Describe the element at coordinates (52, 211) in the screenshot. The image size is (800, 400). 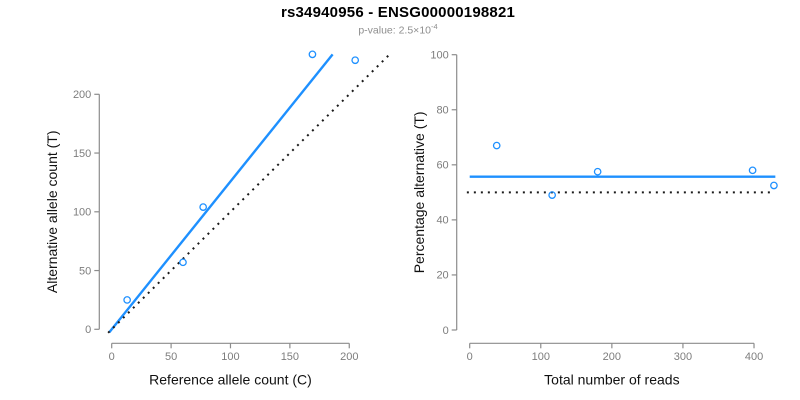
I see `y-axis-label: Alternative allele count (T)` at that location.